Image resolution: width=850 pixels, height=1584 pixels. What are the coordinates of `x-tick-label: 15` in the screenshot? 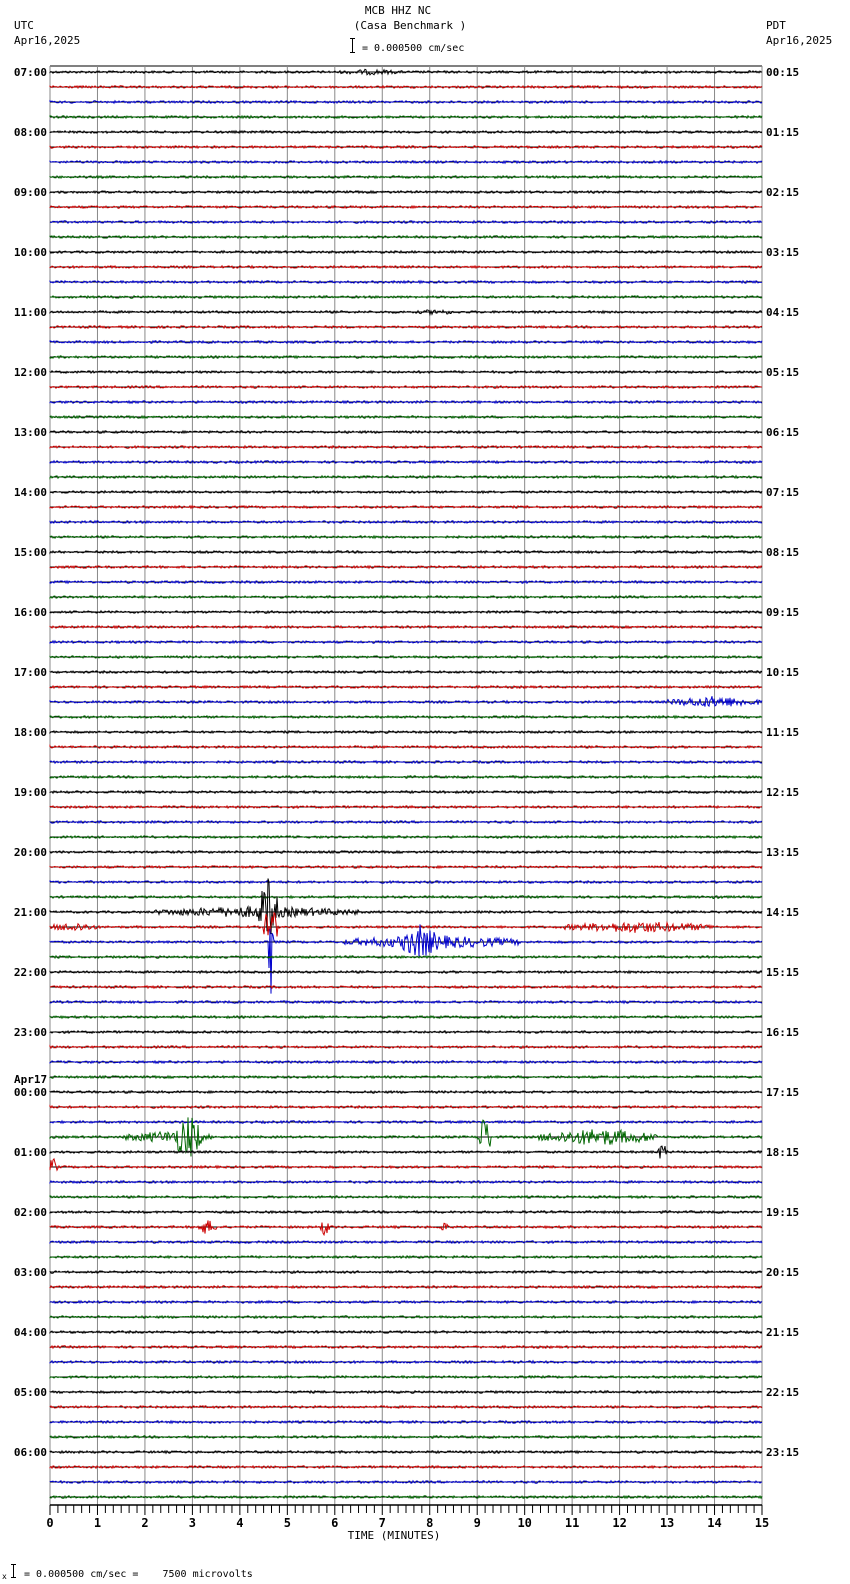 It's located at (762, 1523).